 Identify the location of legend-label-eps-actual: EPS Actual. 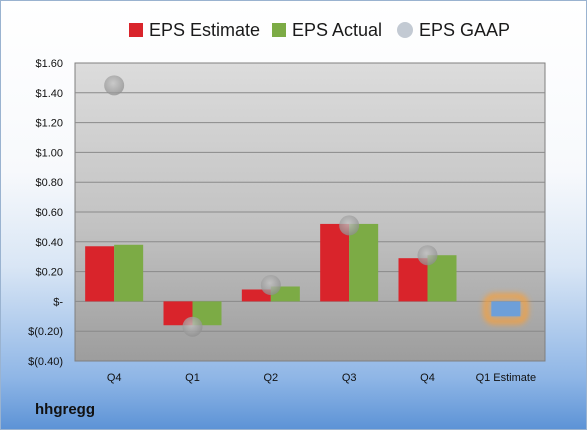
(337, 29).